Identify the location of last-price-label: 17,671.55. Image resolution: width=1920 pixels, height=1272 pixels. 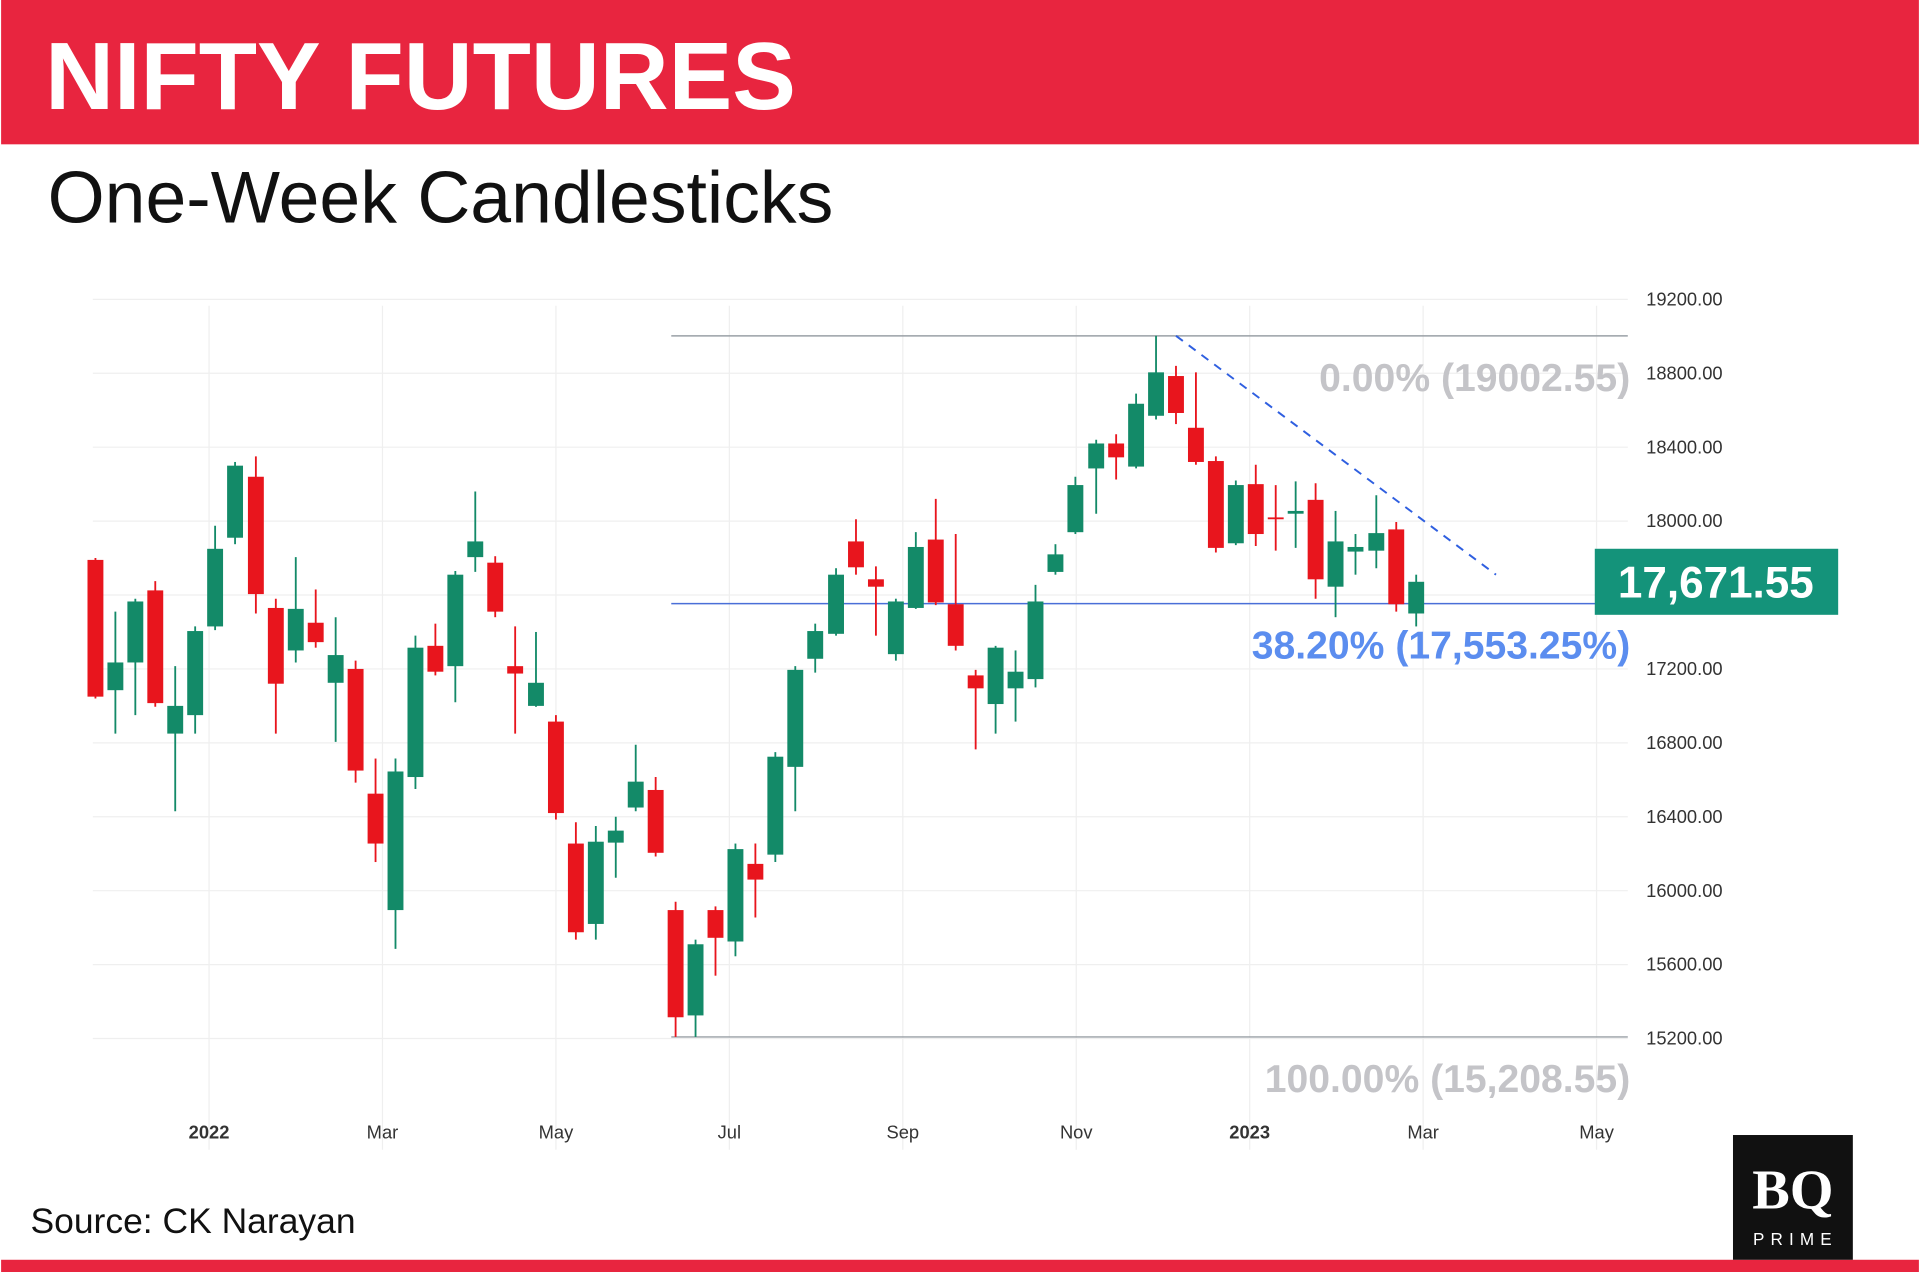
(1716, 583).